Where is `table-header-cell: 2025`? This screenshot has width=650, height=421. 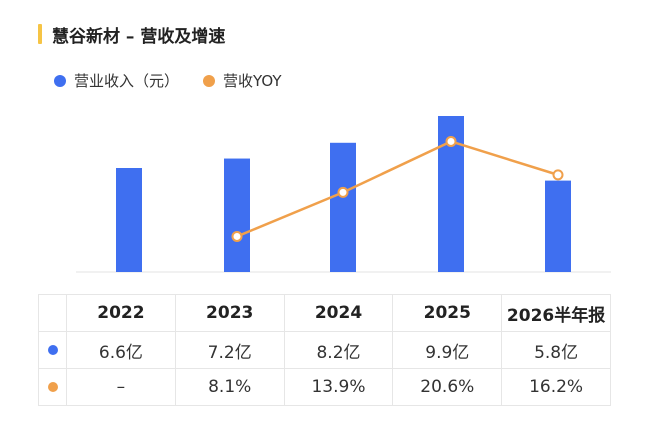 table-header-cell: 2025 is located at coordinates (447, 313).